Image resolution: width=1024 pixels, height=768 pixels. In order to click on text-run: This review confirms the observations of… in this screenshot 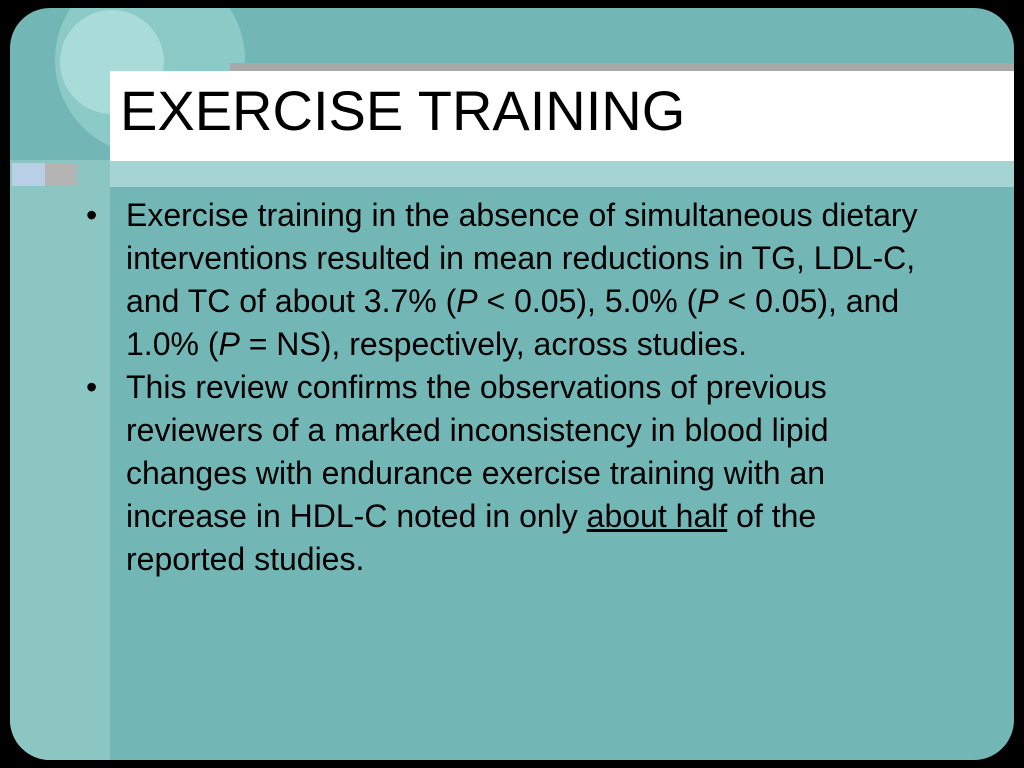, I will do `click(477, 451)`.